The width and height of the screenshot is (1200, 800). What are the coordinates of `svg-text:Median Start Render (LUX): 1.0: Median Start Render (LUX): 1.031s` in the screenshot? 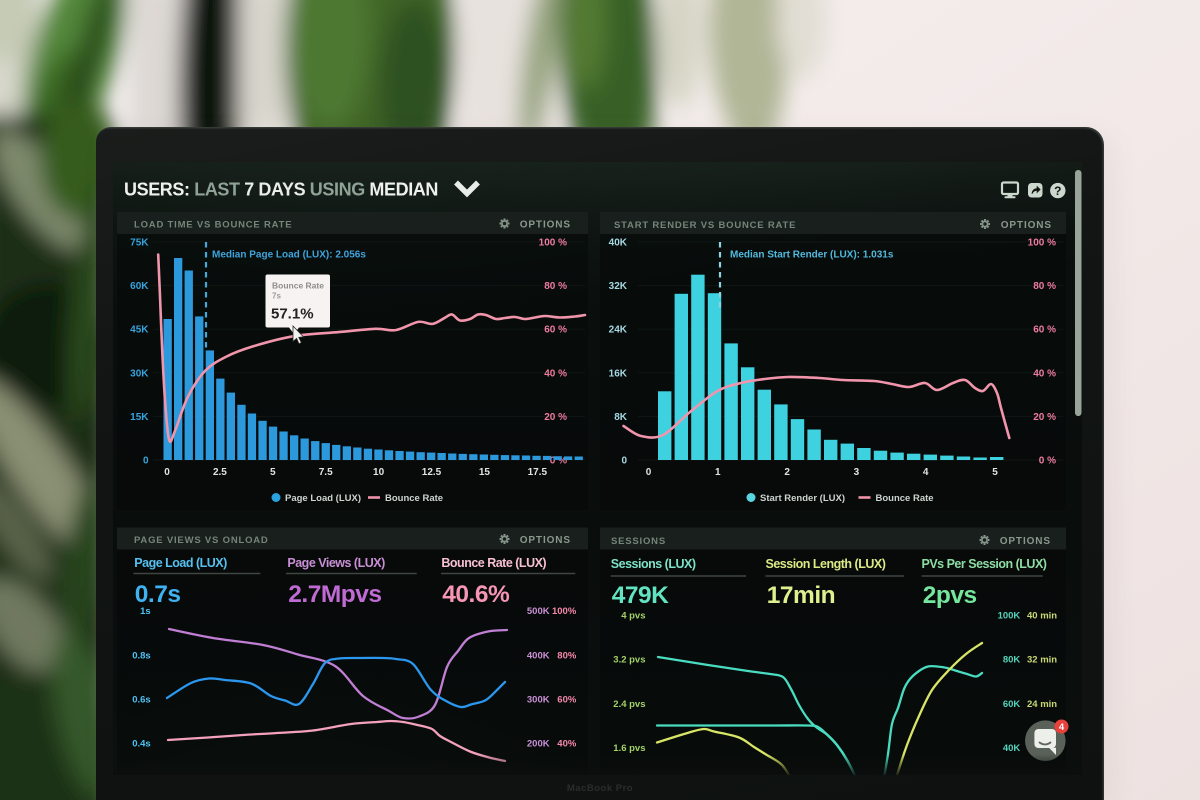 It's located at (812, 255).